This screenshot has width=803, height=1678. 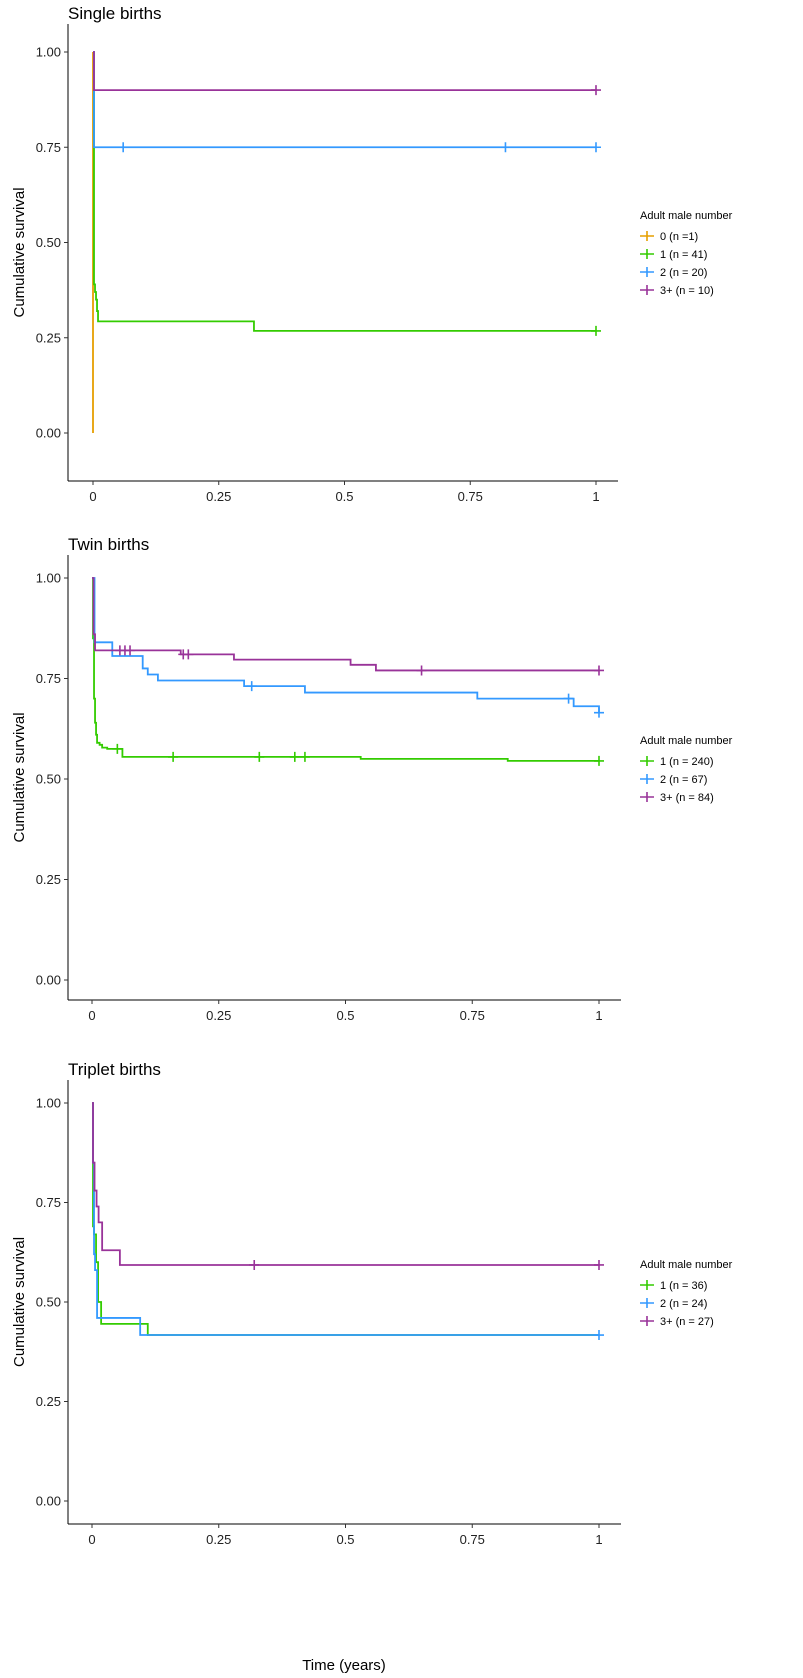 I want to click on legend-item-label: 0 (n =1), so click(x=679, y=237).